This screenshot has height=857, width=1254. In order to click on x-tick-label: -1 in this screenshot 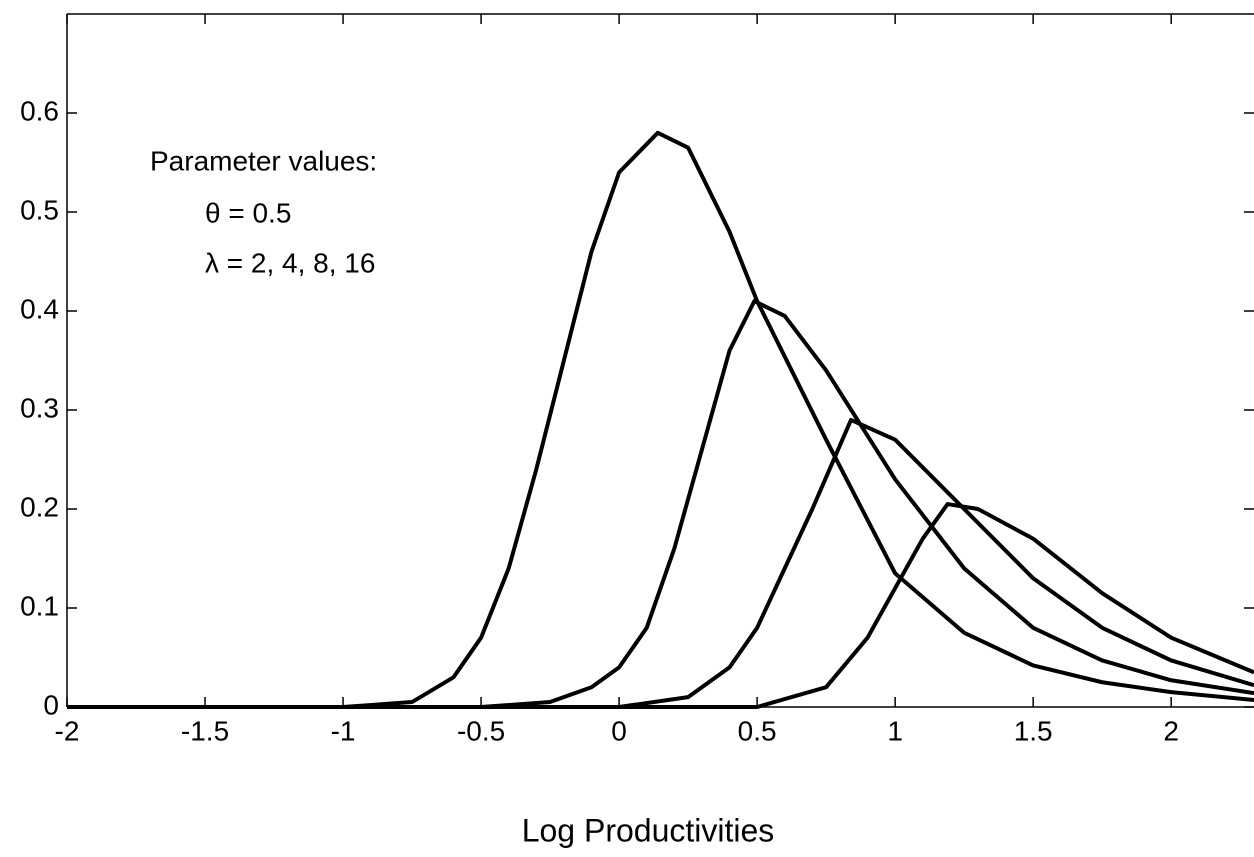, I will do `click(343, 730)`.